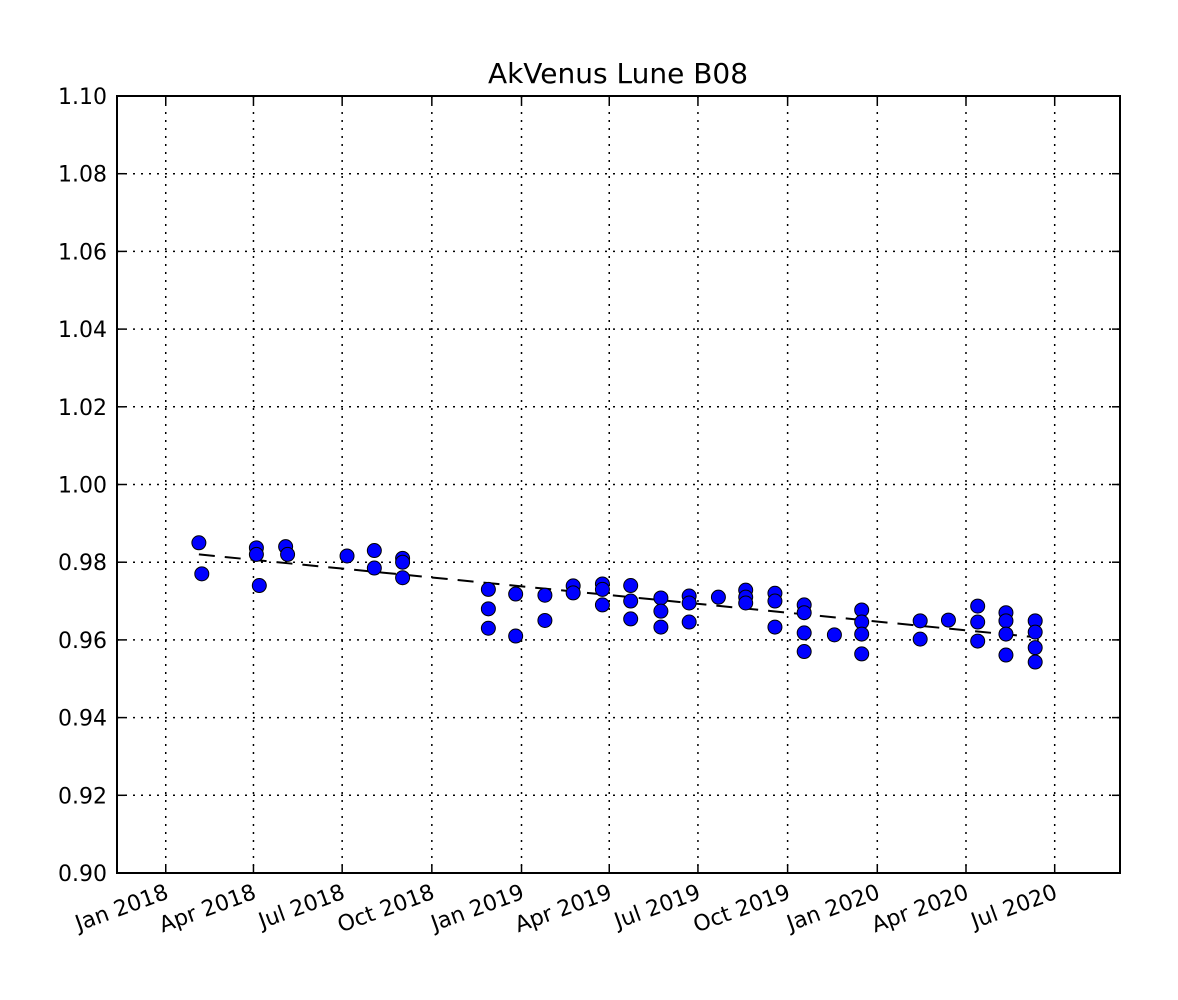  Describe the element at coordinates (82, 874) in the screenshot. I see `y-tick-label: 0.90` at that location.